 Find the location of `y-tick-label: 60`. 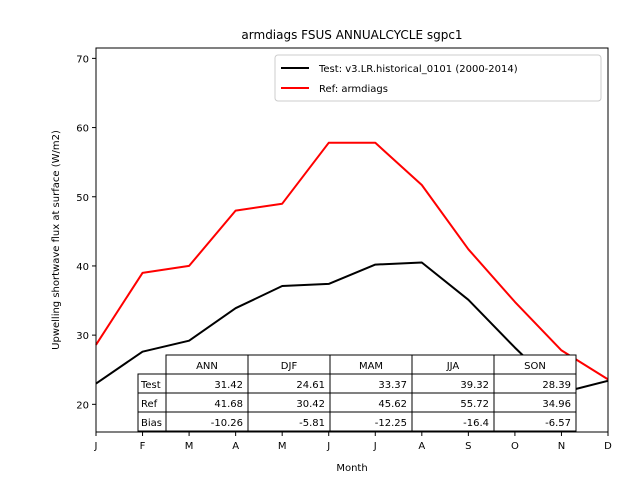

y-tick-label: 60 is located at coordinates (82, 129).